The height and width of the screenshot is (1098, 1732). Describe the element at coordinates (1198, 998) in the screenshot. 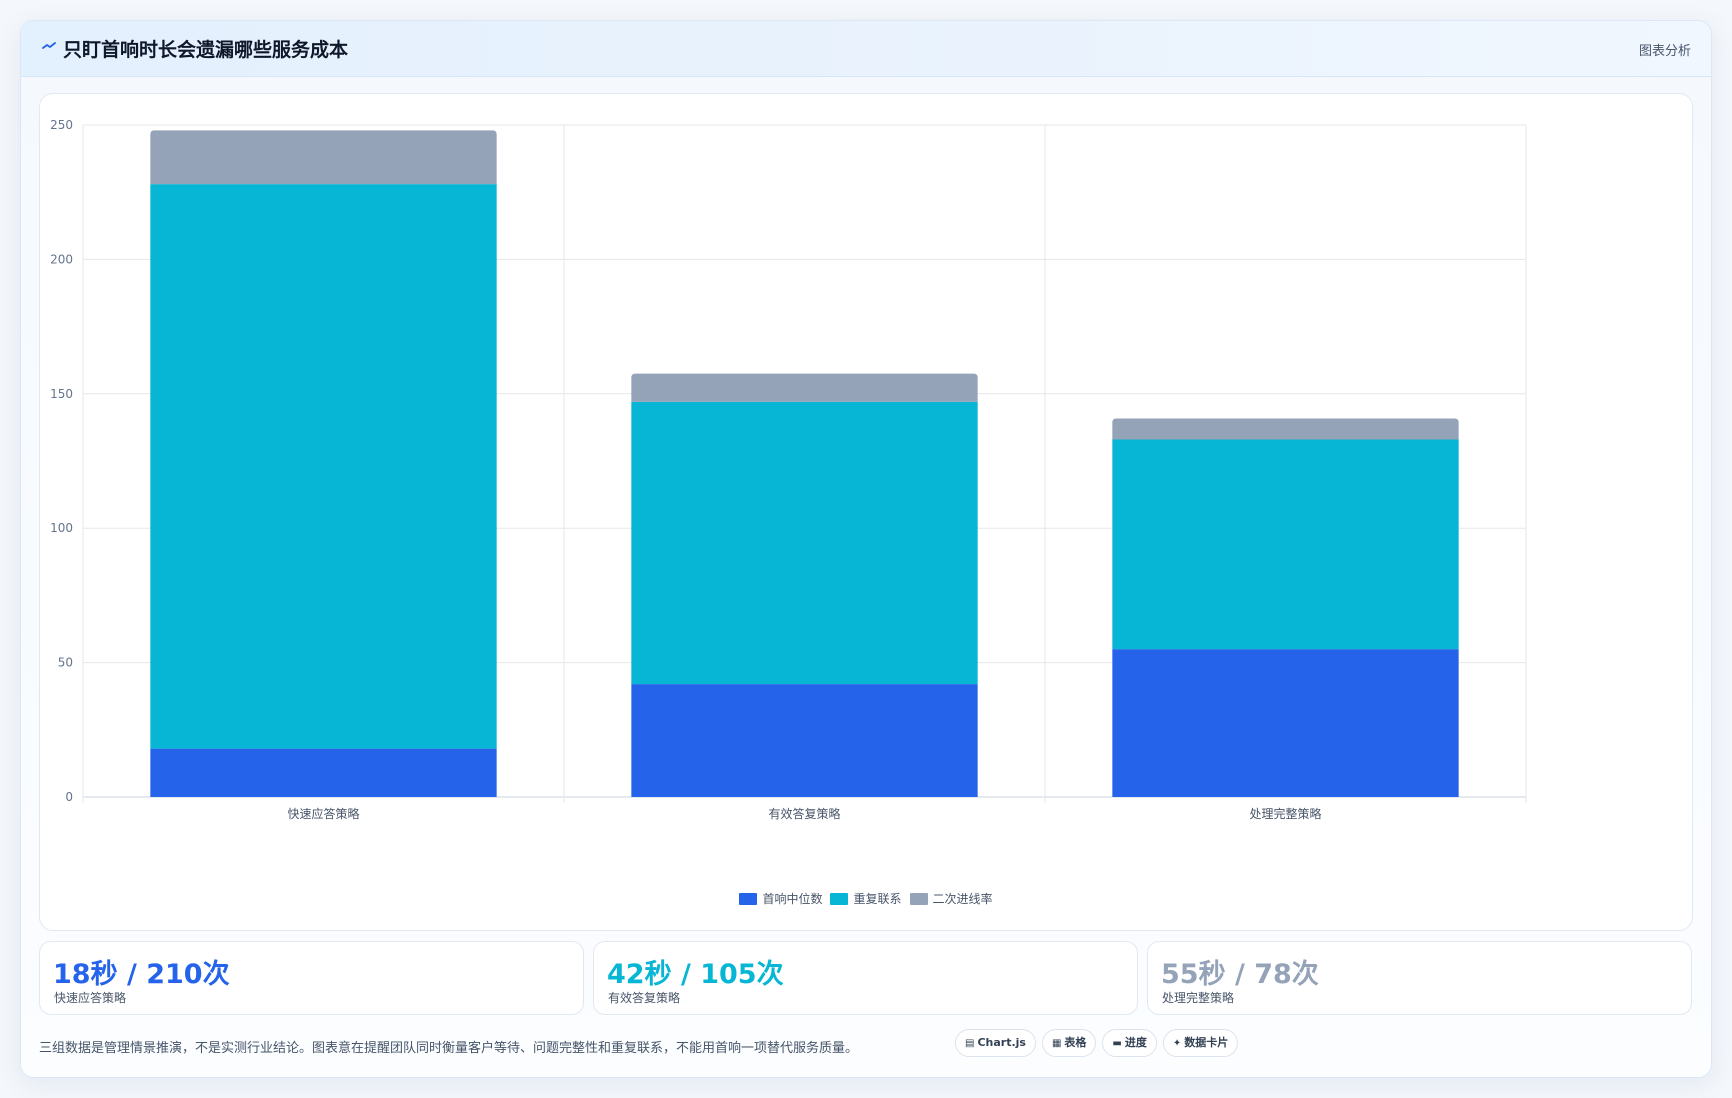

I see `stat-label: 处理完整策略` at that location.